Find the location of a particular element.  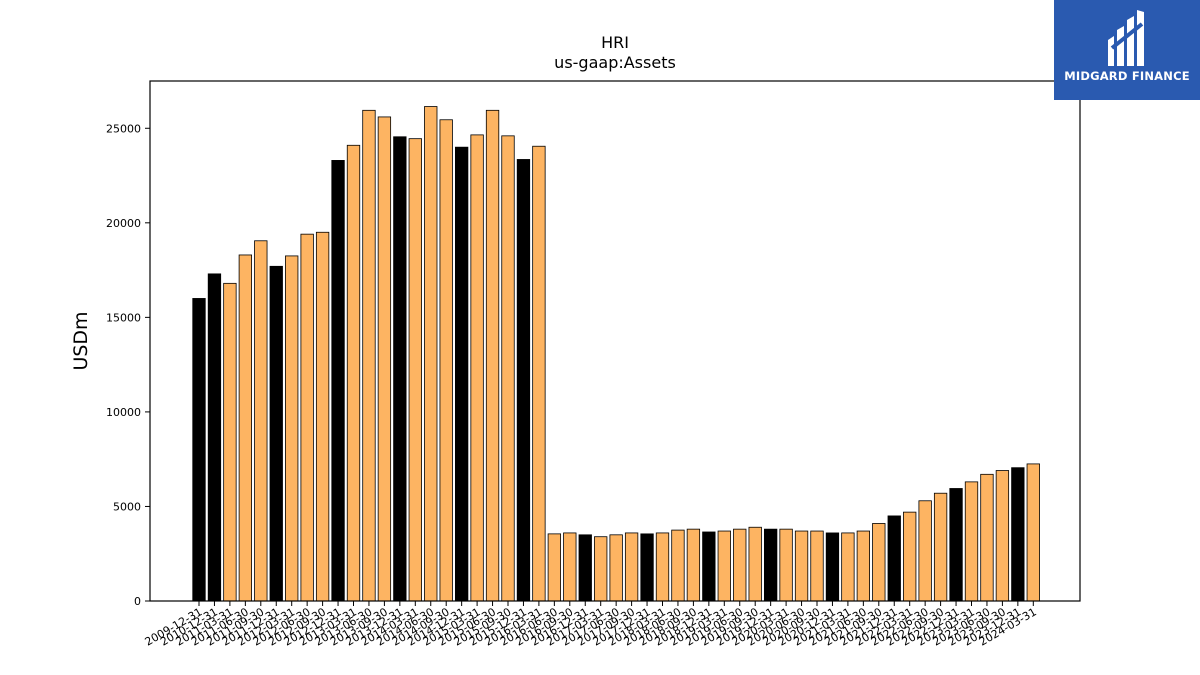

y-axis-label: USDm is located at coordinates (81, 340).